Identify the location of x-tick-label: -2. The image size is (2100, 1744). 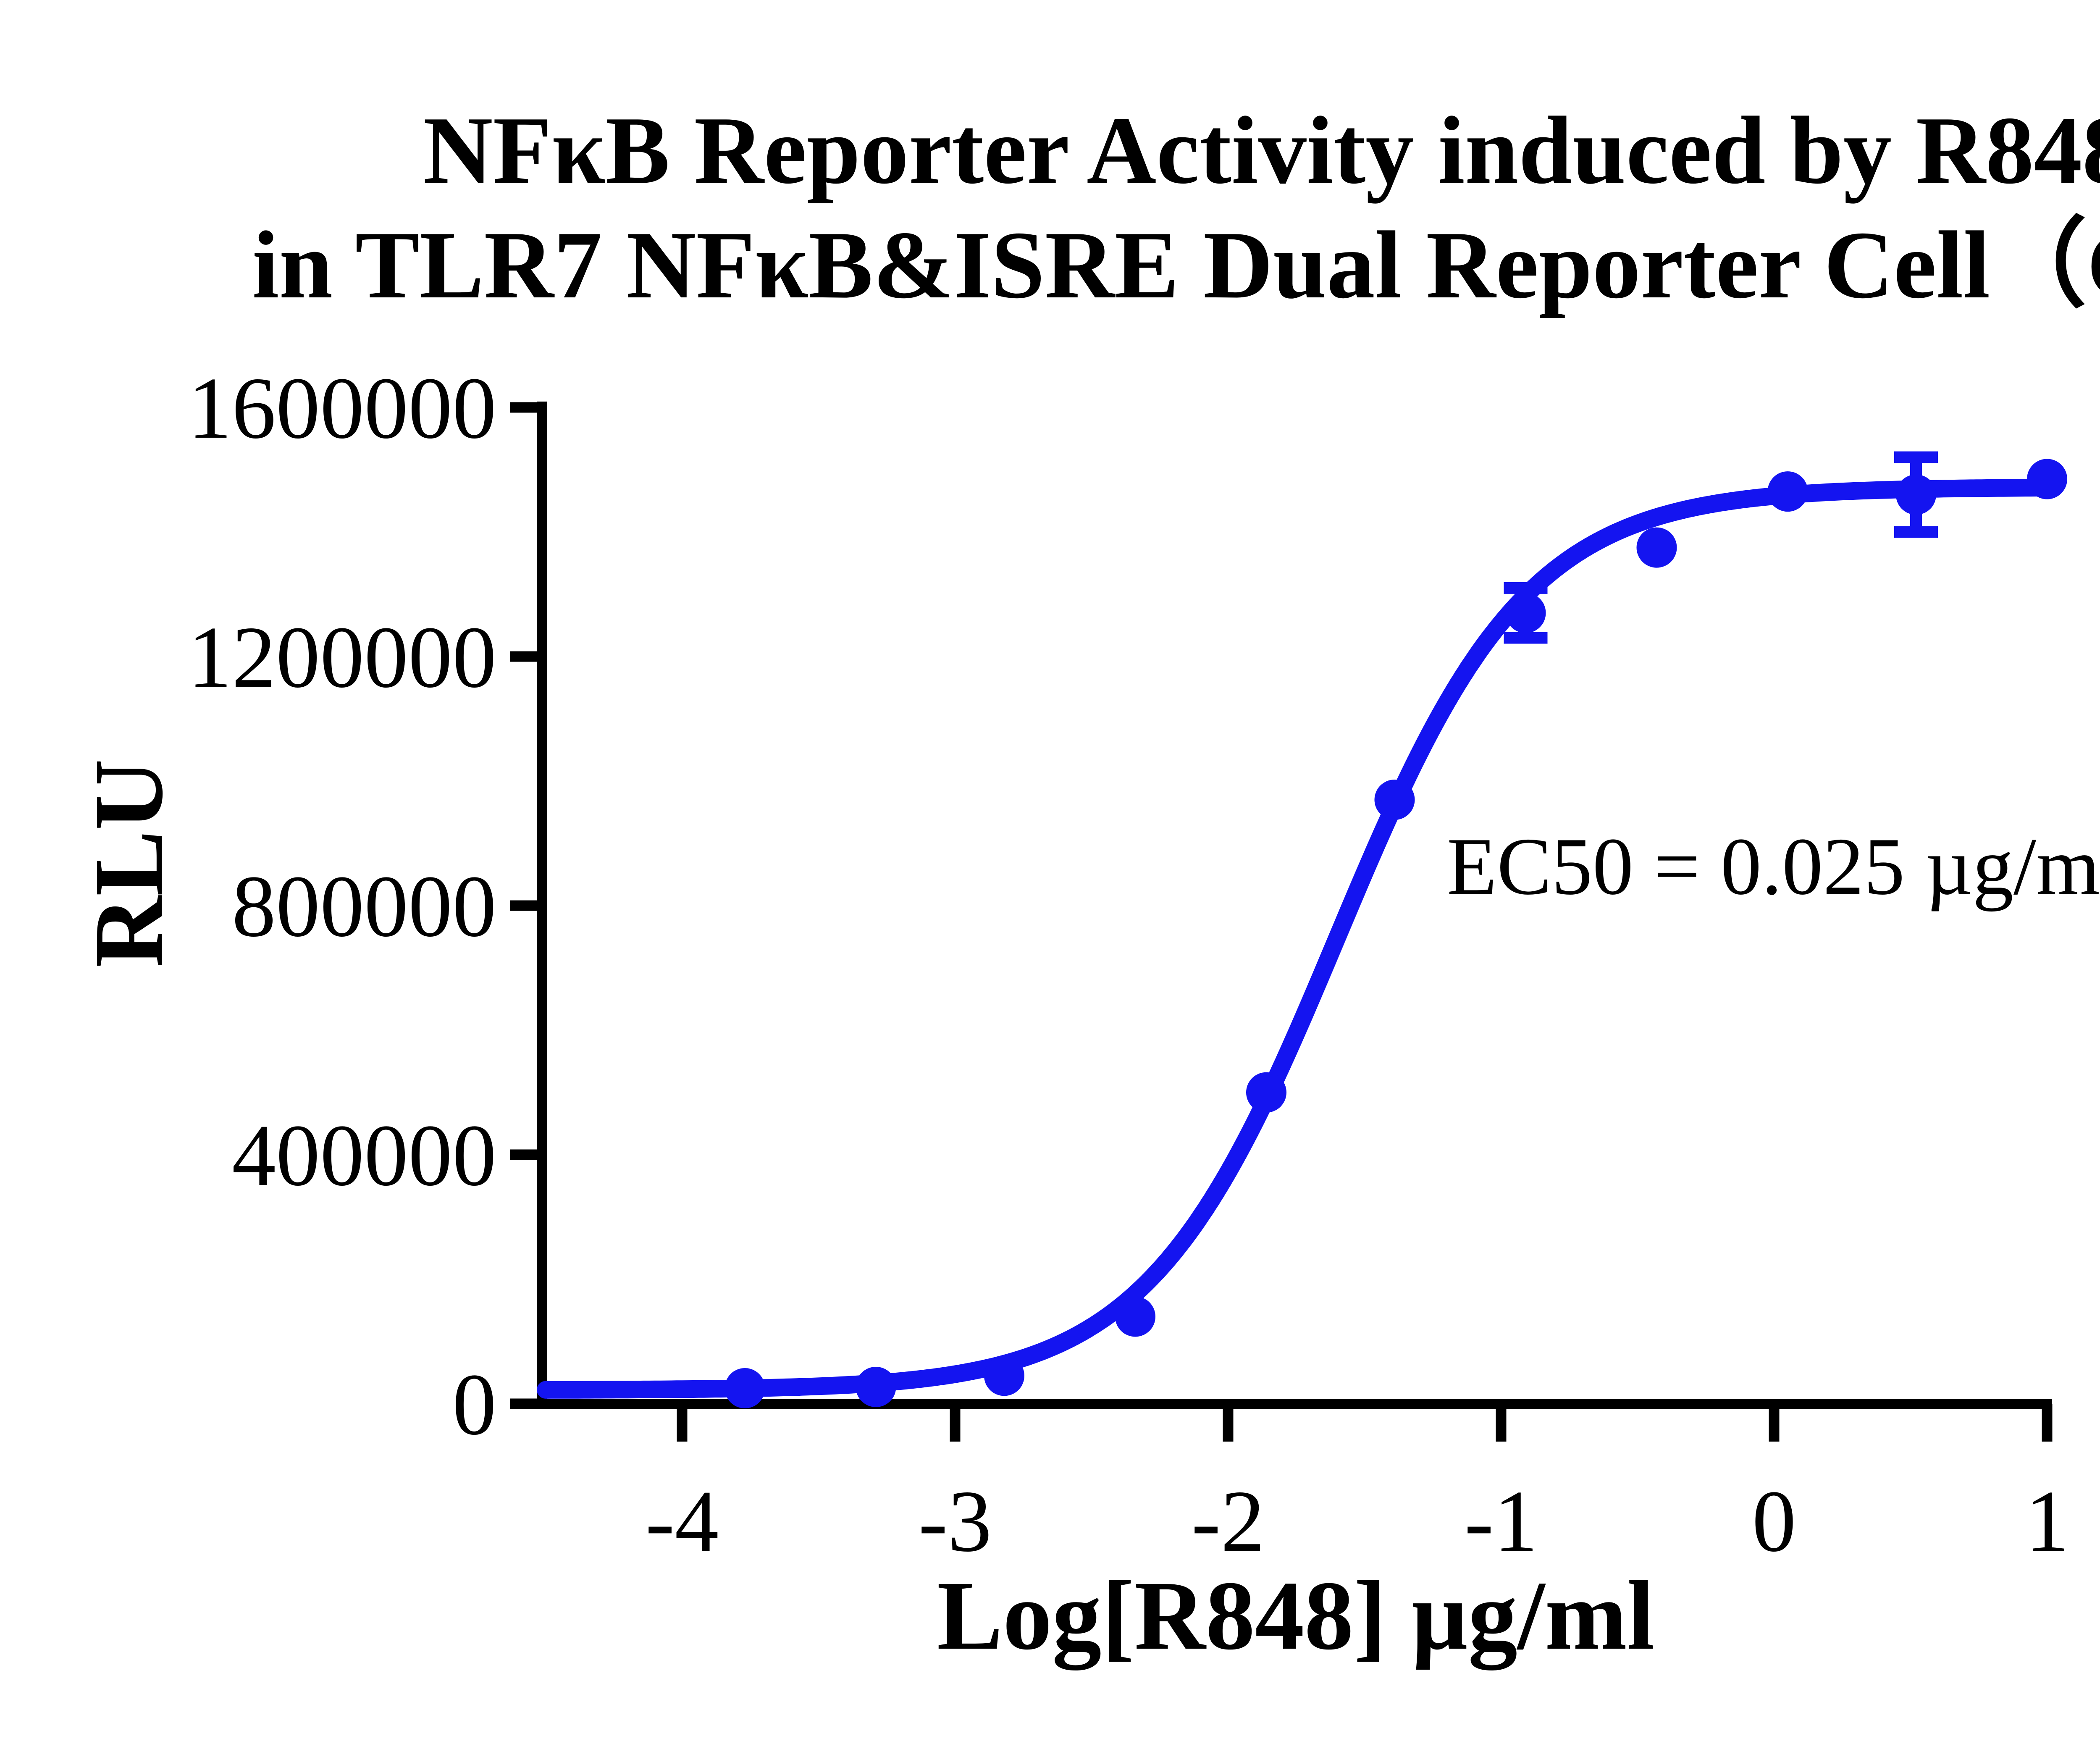
(1228, 1521).